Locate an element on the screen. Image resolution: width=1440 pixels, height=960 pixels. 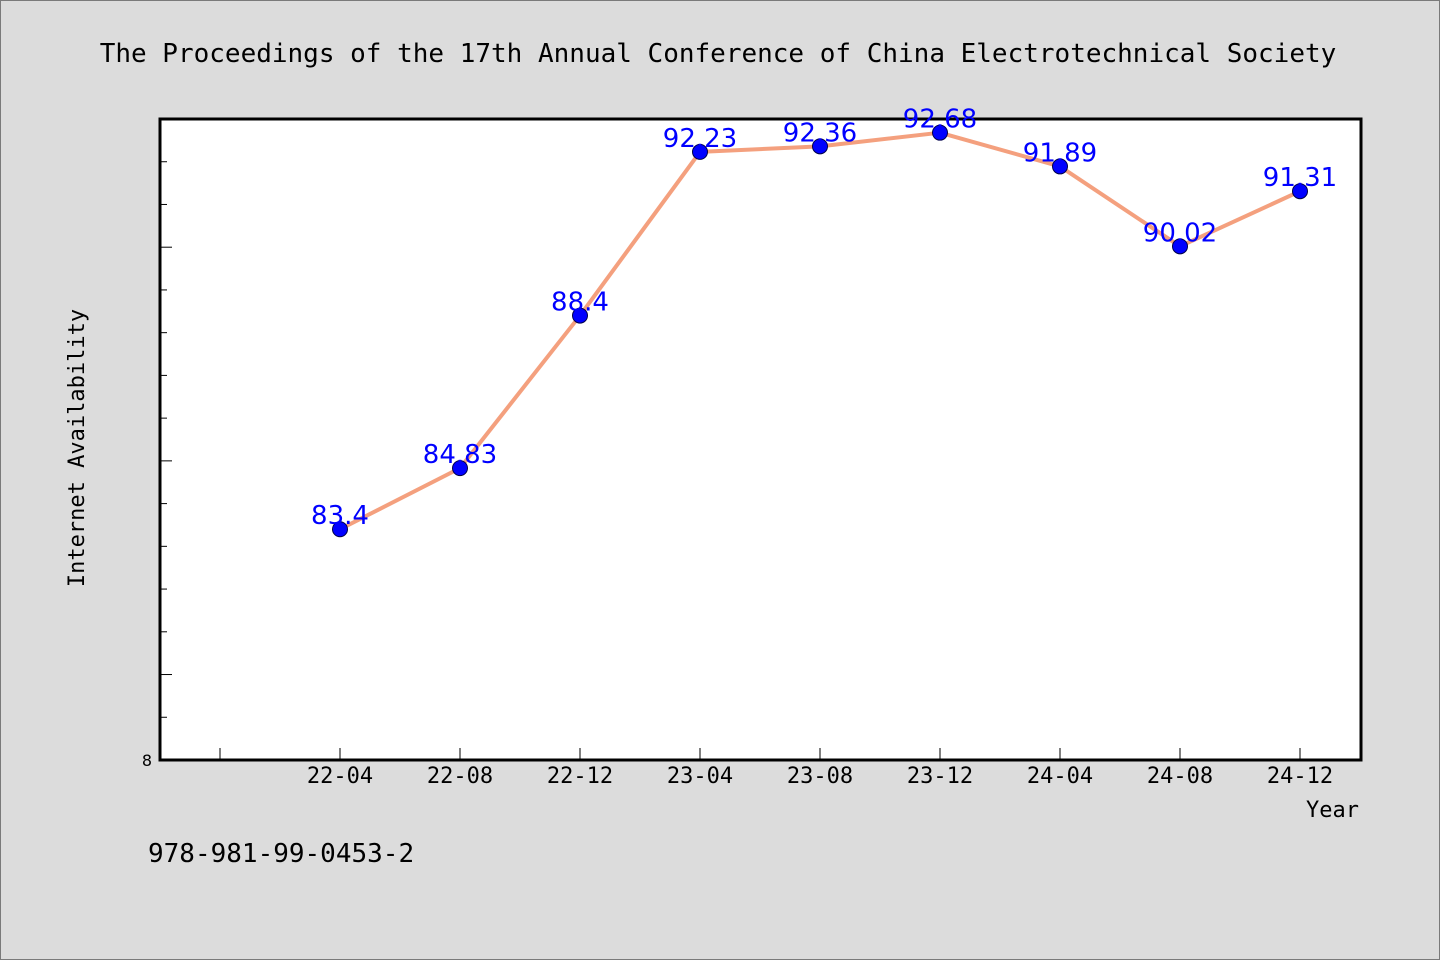
data-label: 91.31 is located at coordinates (1300, 178).